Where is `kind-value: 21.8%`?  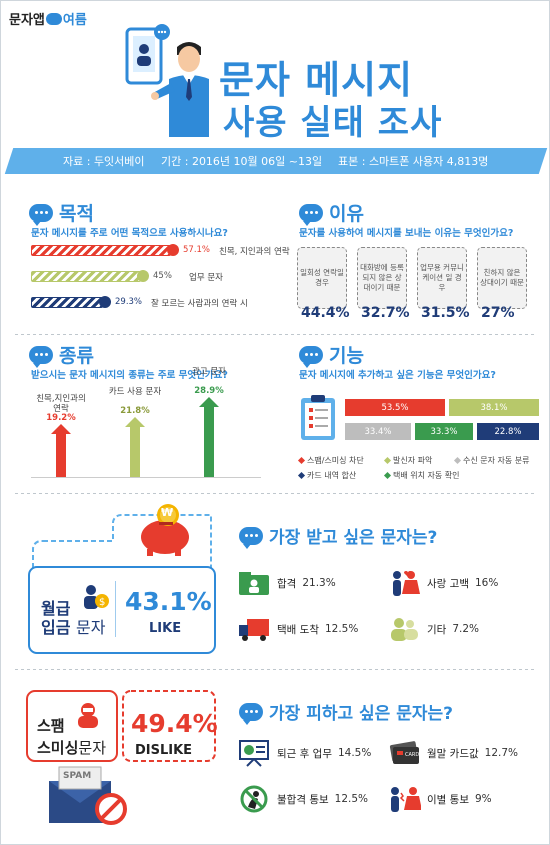 kind-value: 21.8% is located at coordinates (135, 411).